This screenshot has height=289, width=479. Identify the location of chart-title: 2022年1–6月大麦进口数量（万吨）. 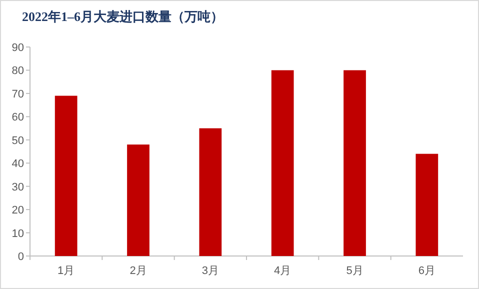
(123, 16).